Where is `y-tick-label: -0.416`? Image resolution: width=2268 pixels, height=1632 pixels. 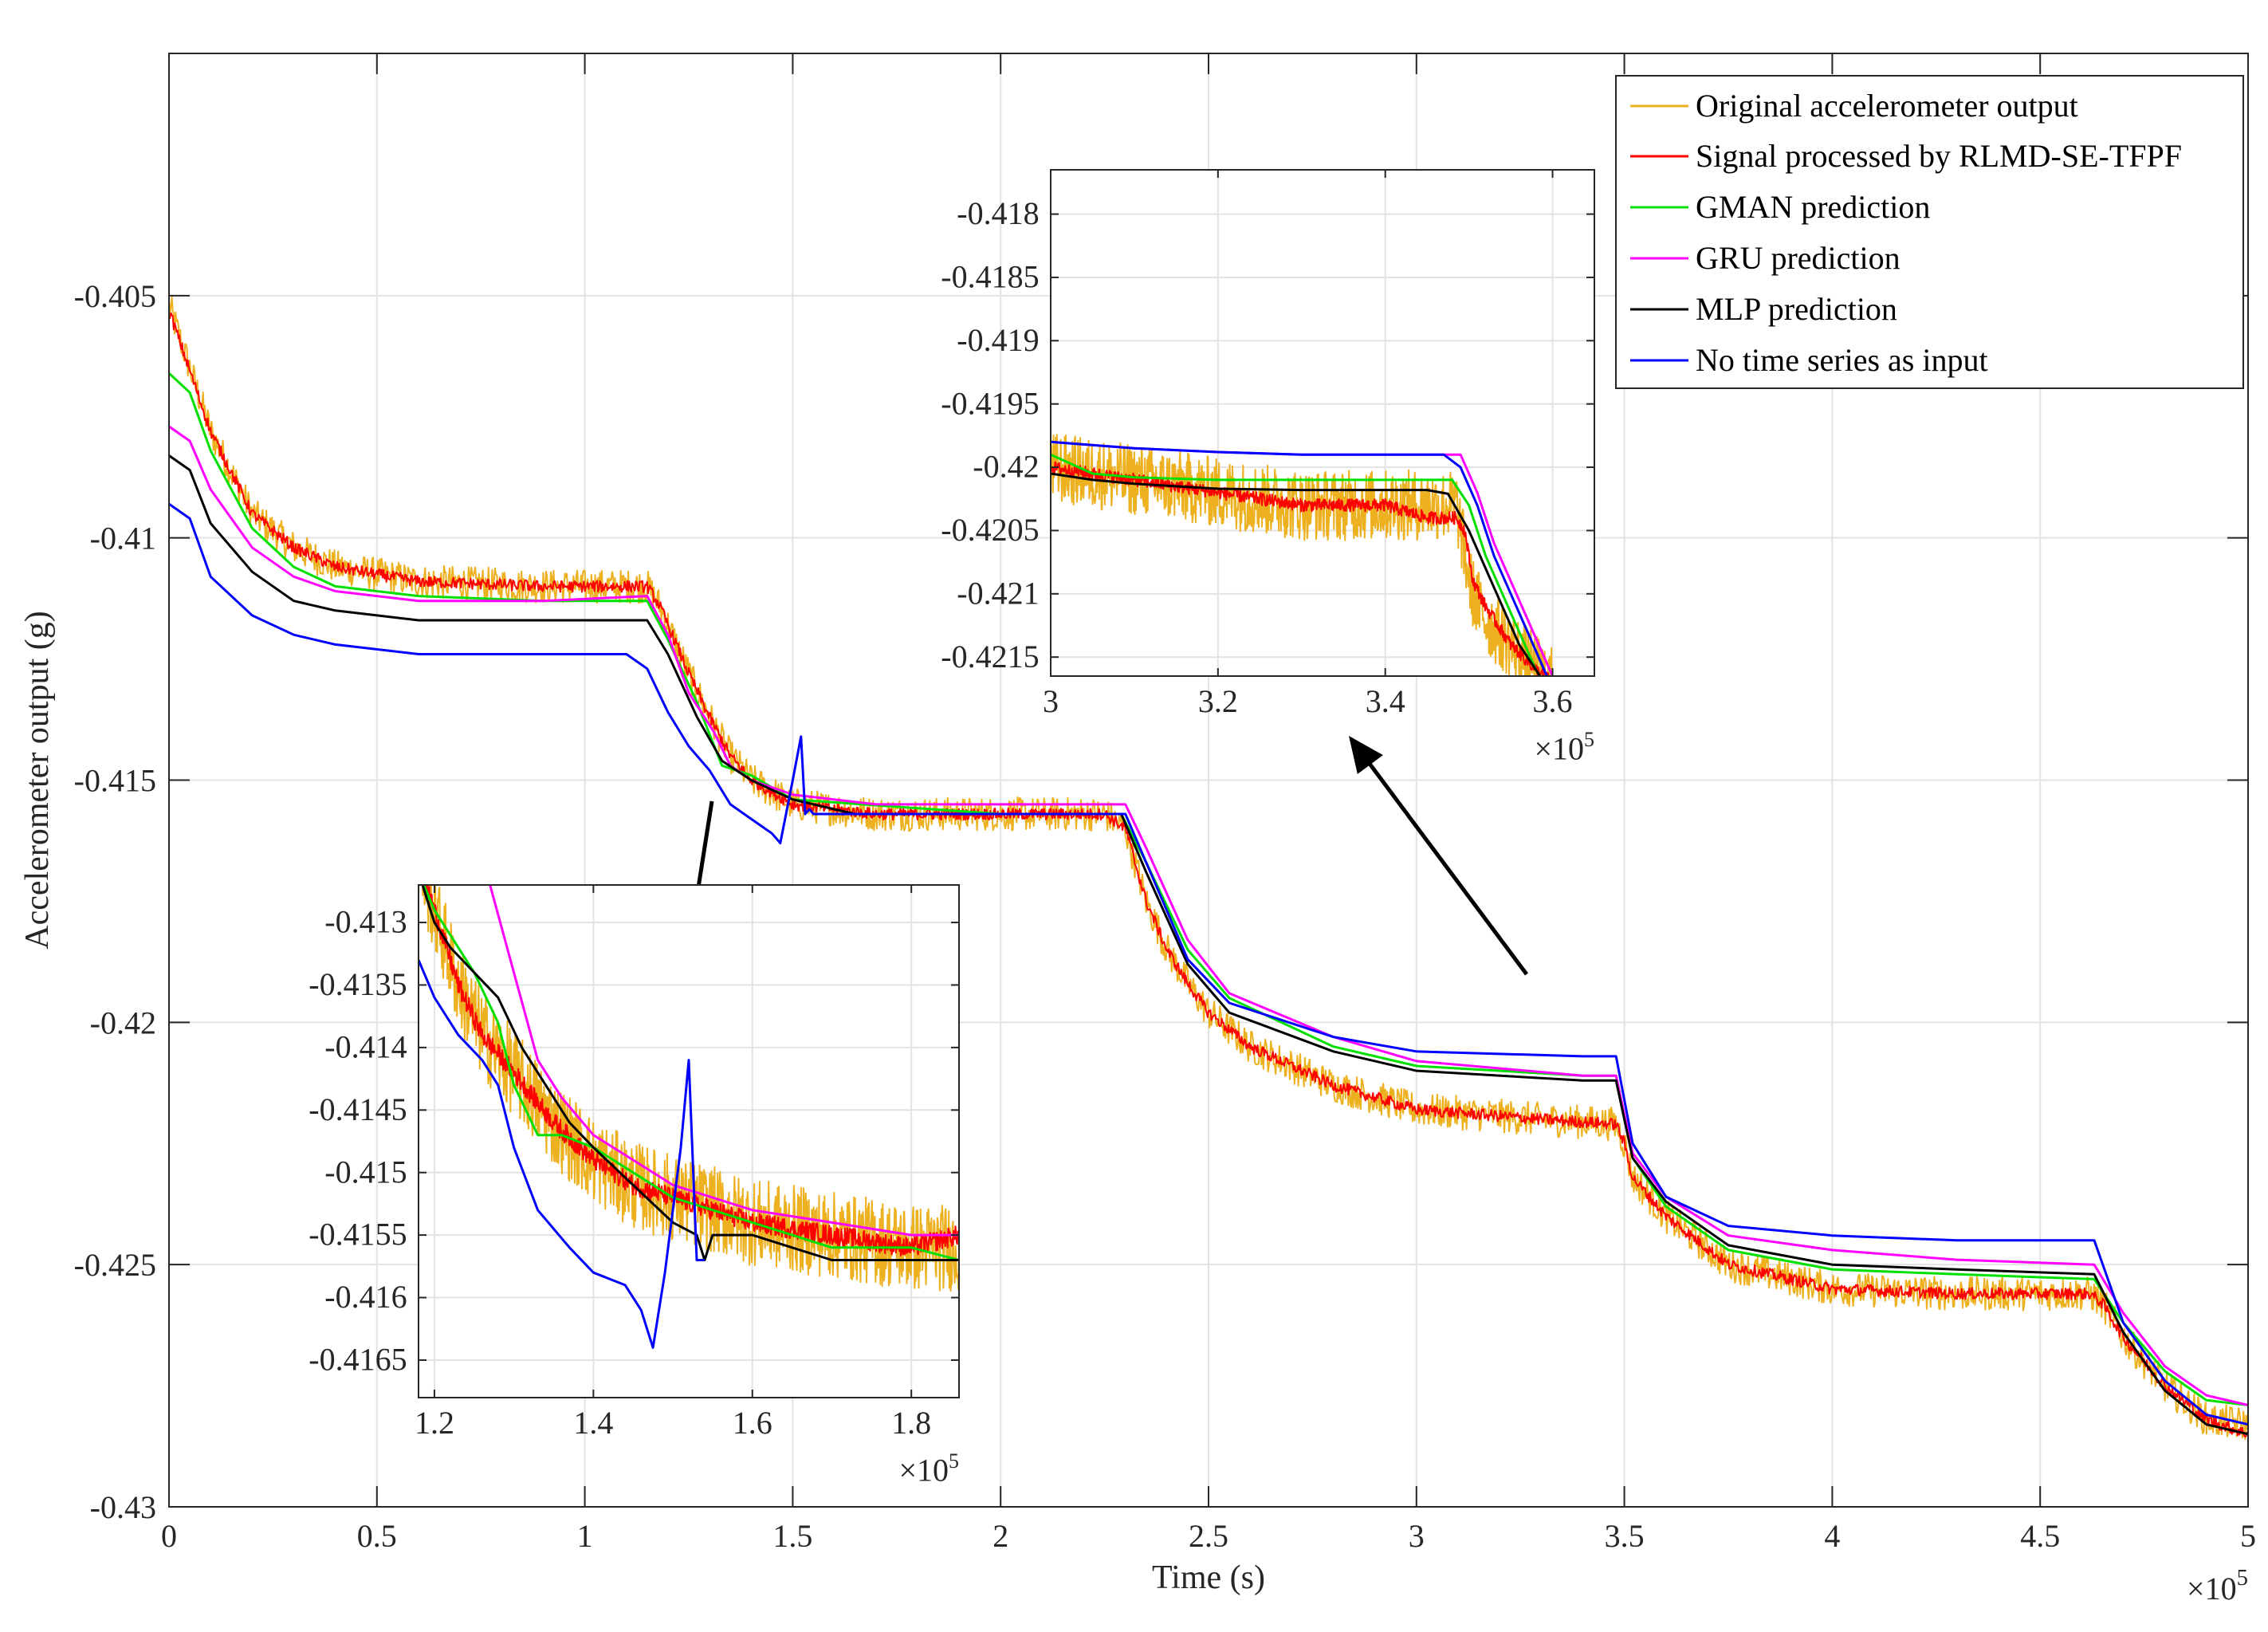
y-tick-label: -0.416 is located at coordinates (366, 1297).